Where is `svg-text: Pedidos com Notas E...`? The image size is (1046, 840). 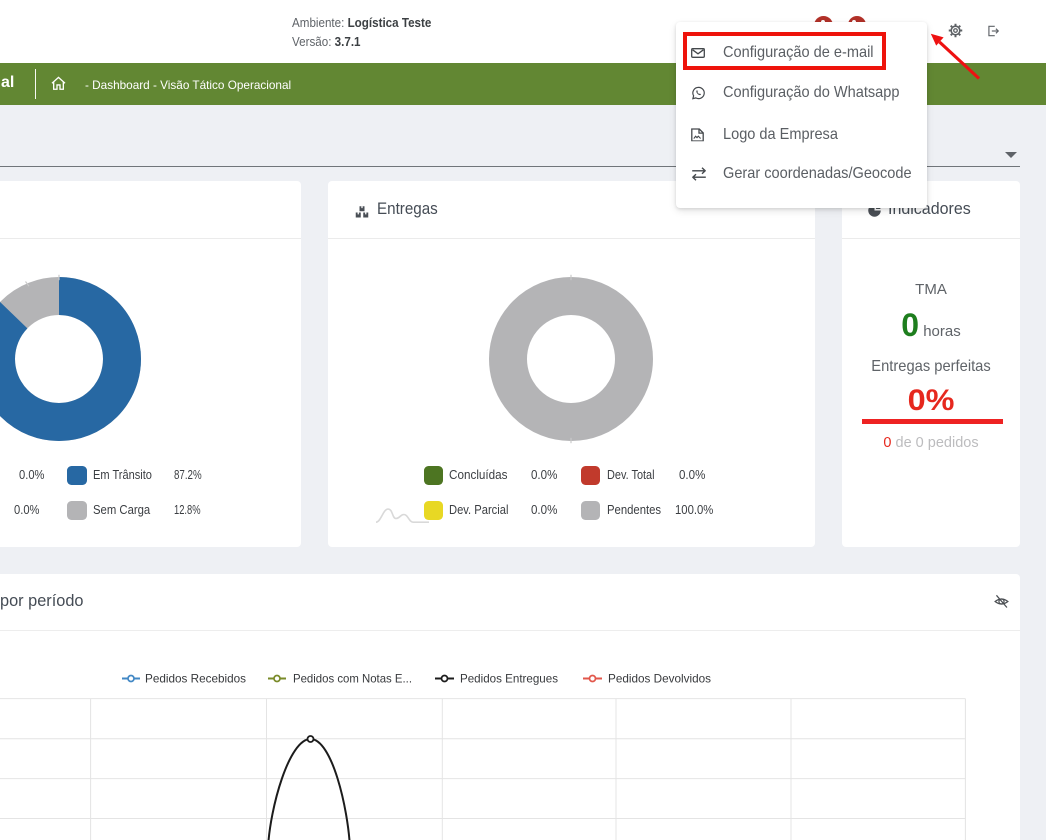 svg-text: Pedidos com Notas E... is located at coordinates (352, 679).